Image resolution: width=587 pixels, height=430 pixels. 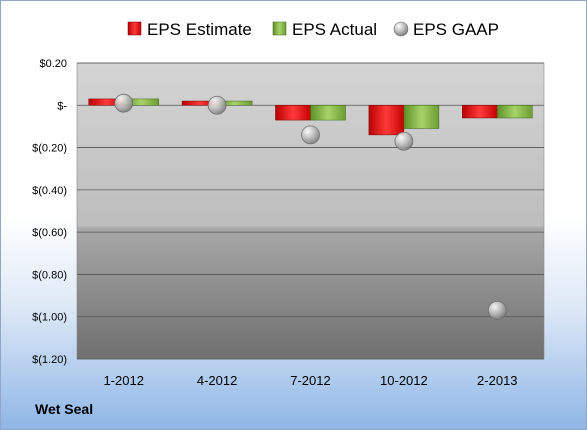 I want to click on legend-swatch-actual, so click(x=279, y=28).